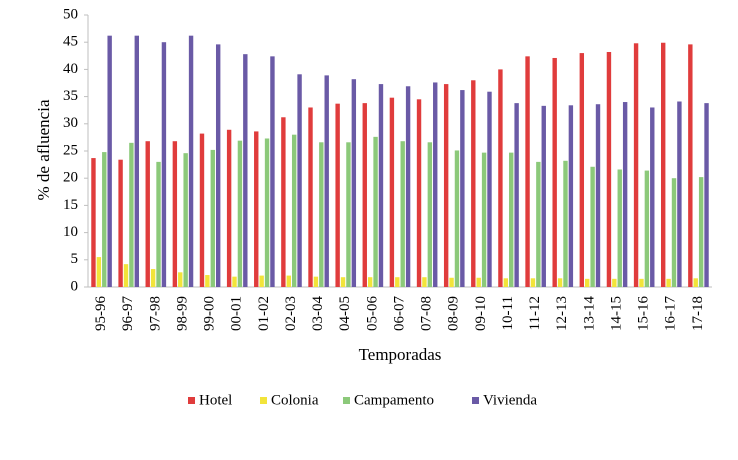 The image size is (738, 460). Describe the element at coordinates (394, 400) in the screenshot. I see `legend-label: Campamento` at that location.